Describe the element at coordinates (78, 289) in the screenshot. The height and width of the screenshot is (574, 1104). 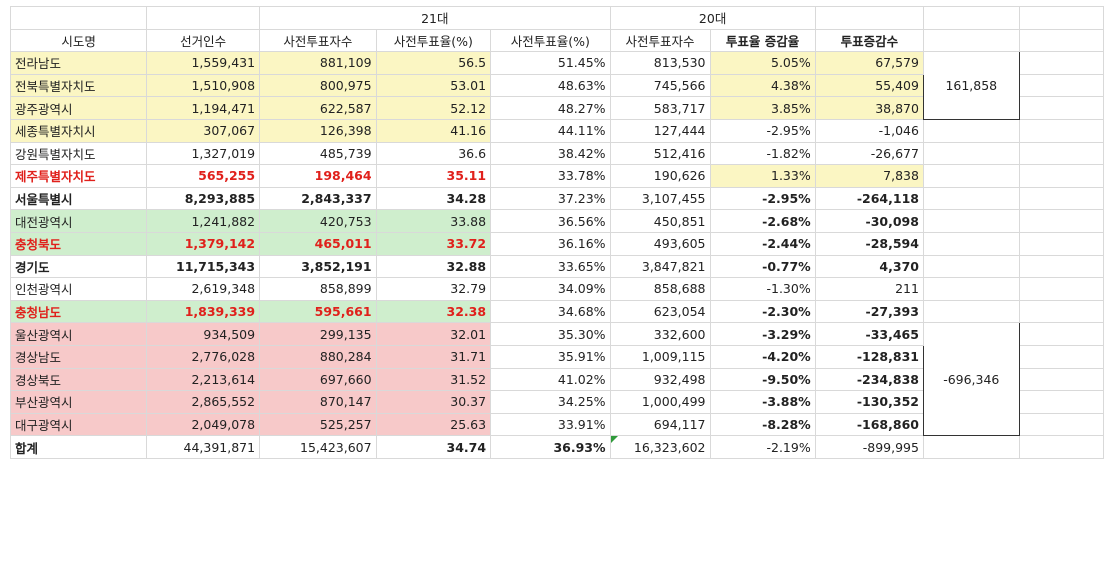
I see `cell-region: 인천광역시` at that location.